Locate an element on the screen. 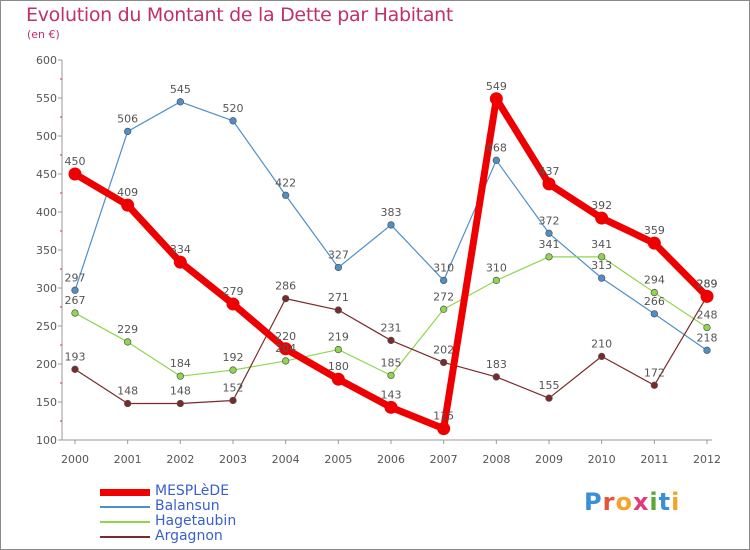  y-tick-label: 500 is located at coordinates (46, 136).